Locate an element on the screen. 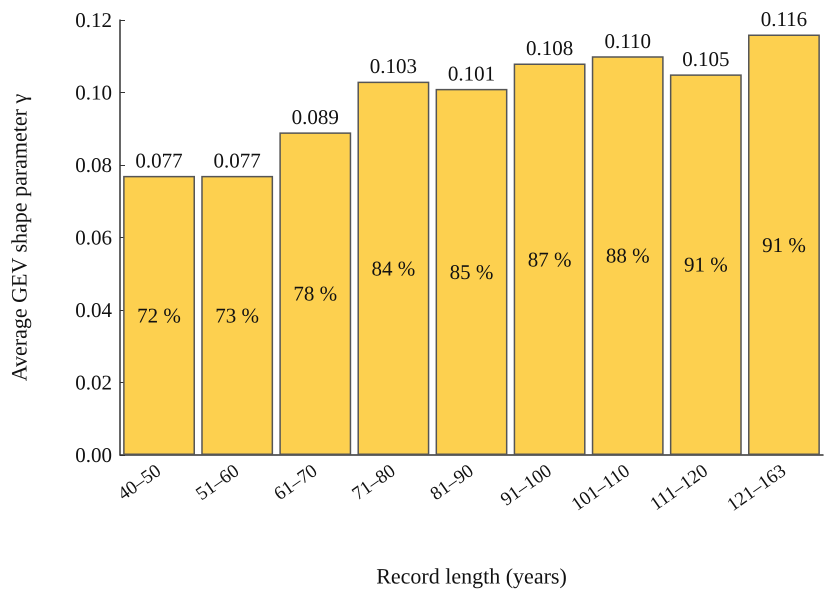 The image size is (829, 595). data-label: 0.089 is located at coordinates (315, 116).